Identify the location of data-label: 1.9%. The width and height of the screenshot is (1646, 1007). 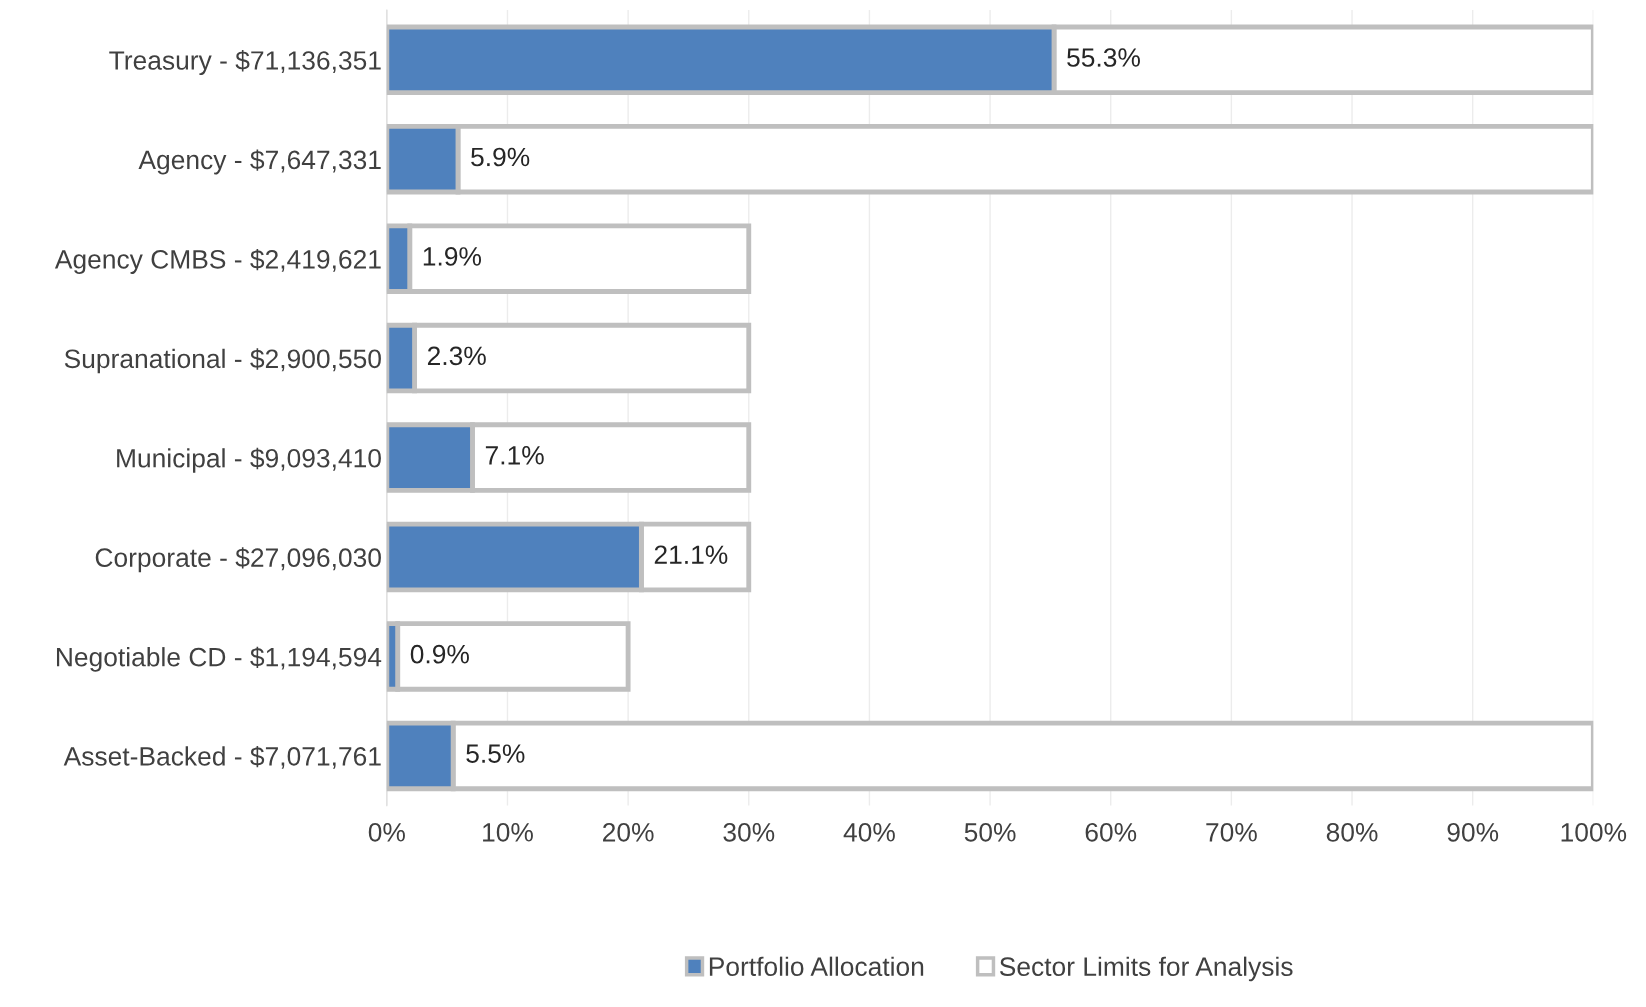
(452, 256).